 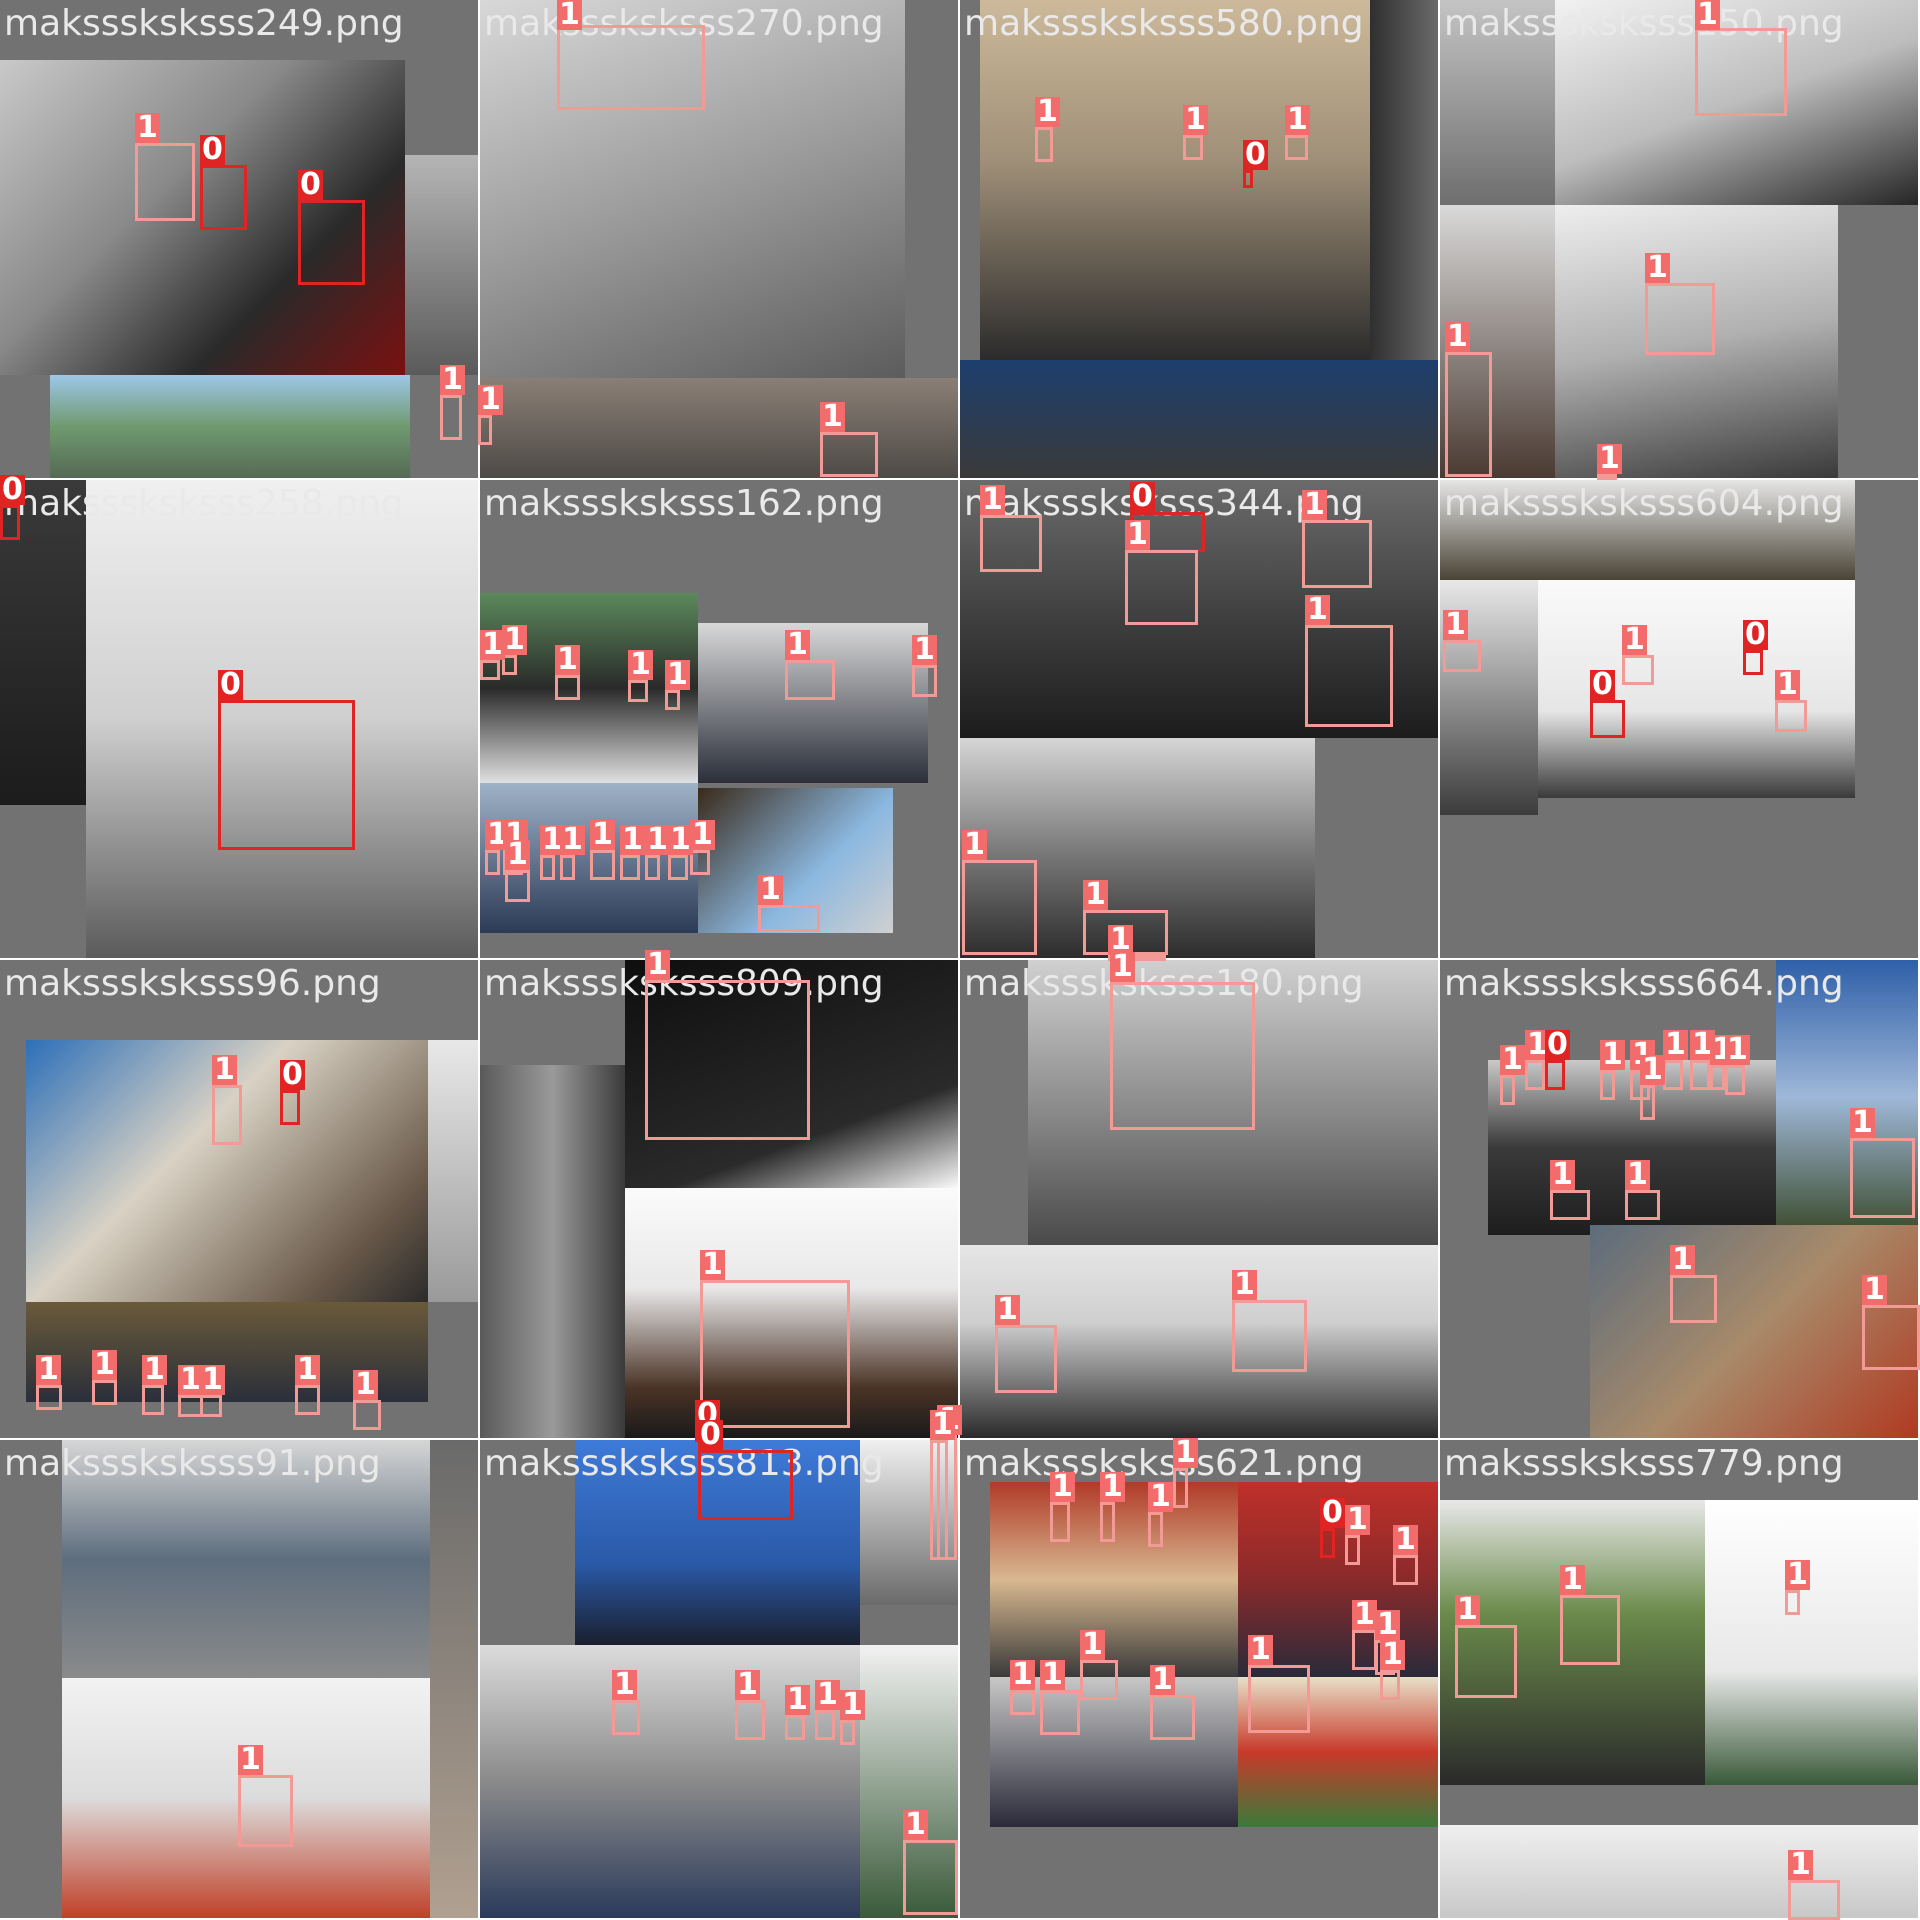 I want to click on tile-maksssksksss344: maksssksksss344.png, so click(x=1199, y=719).